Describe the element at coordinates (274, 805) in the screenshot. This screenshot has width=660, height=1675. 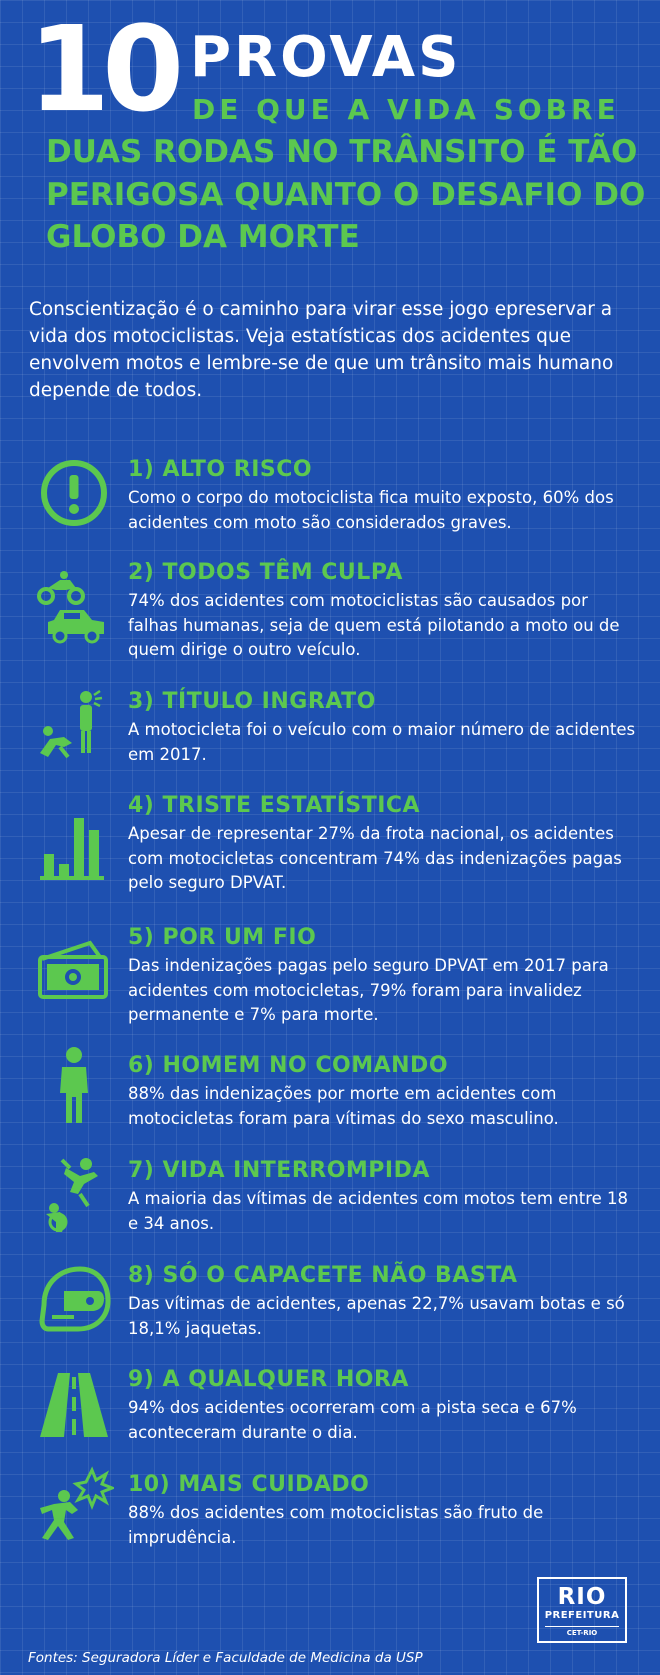
I see `item-title: 4) TRISTE ESTATÍSTICA` at that location.